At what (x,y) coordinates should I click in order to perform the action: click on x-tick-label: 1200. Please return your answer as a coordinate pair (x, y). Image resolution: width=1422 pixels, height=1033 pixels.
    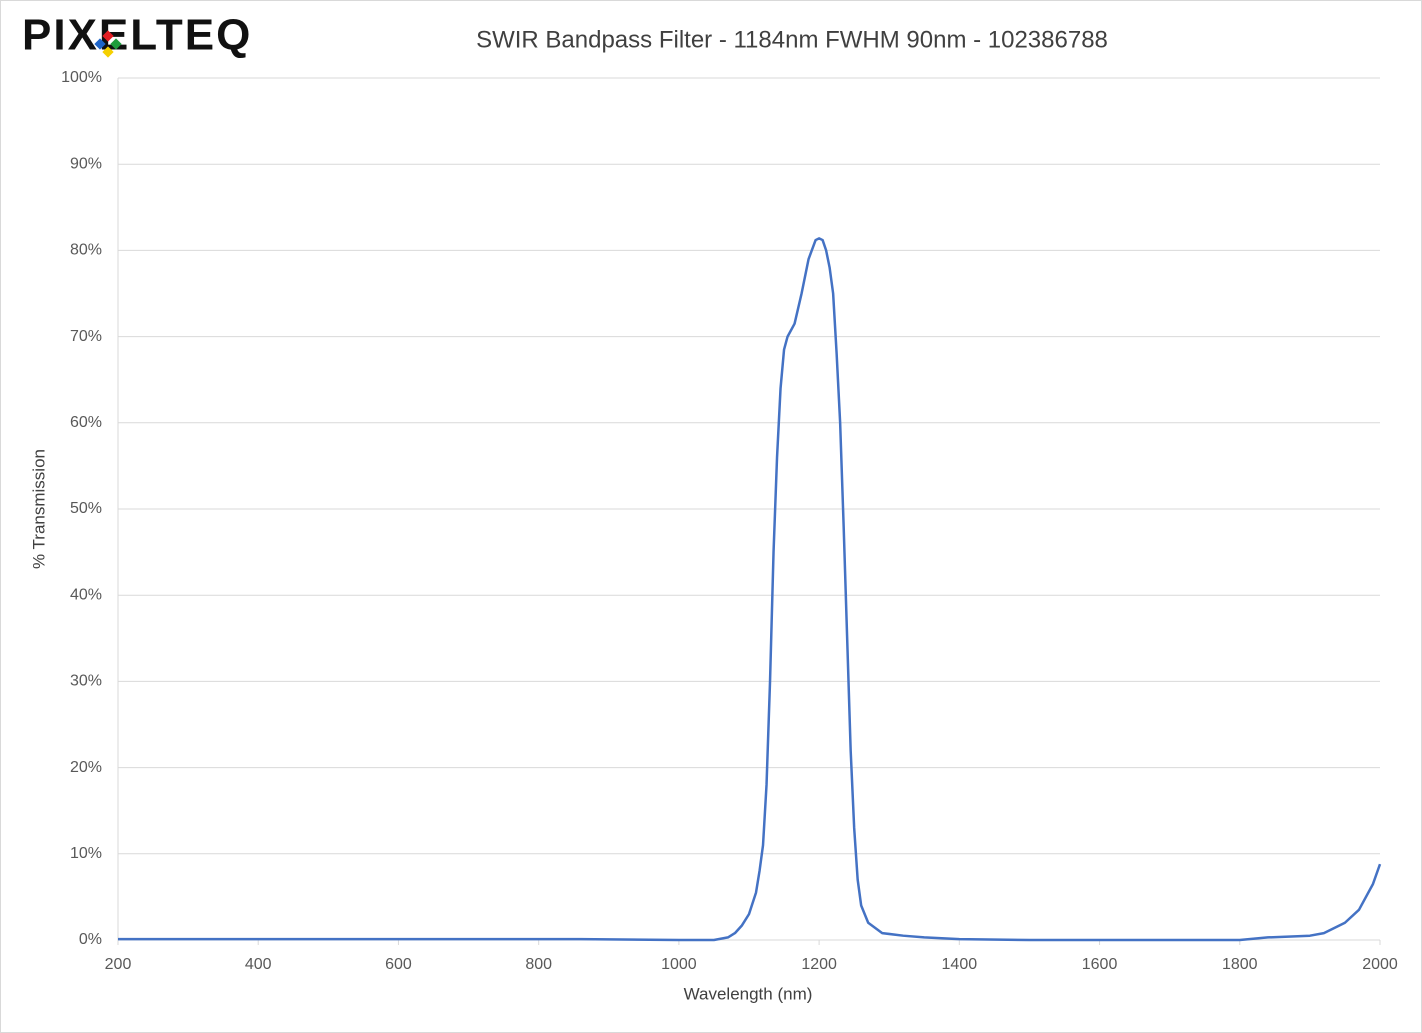
    Looking at the image, I should click on (819, 964).